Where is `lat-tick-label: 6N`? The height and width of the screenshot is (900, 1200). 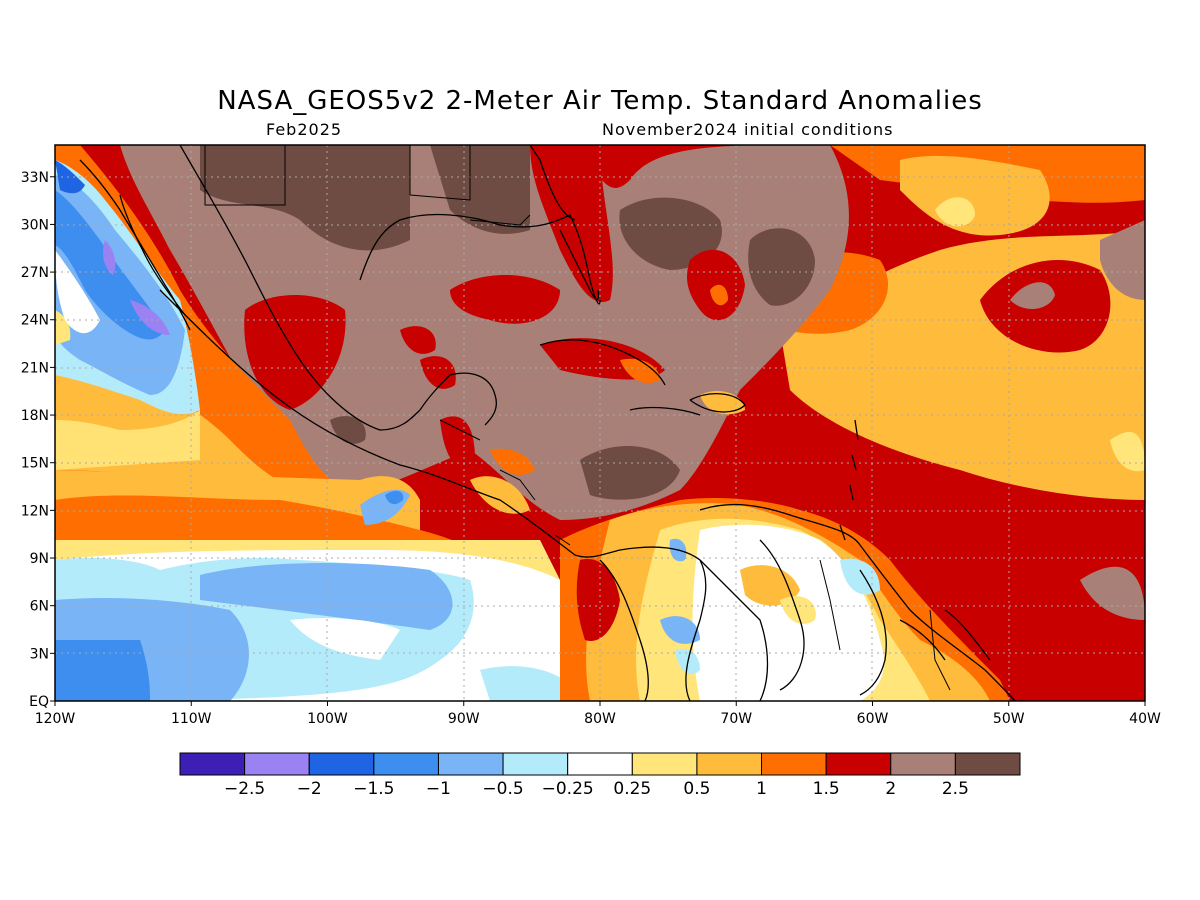
lat-tick-label: 6N is located at coordinates (39, 607).